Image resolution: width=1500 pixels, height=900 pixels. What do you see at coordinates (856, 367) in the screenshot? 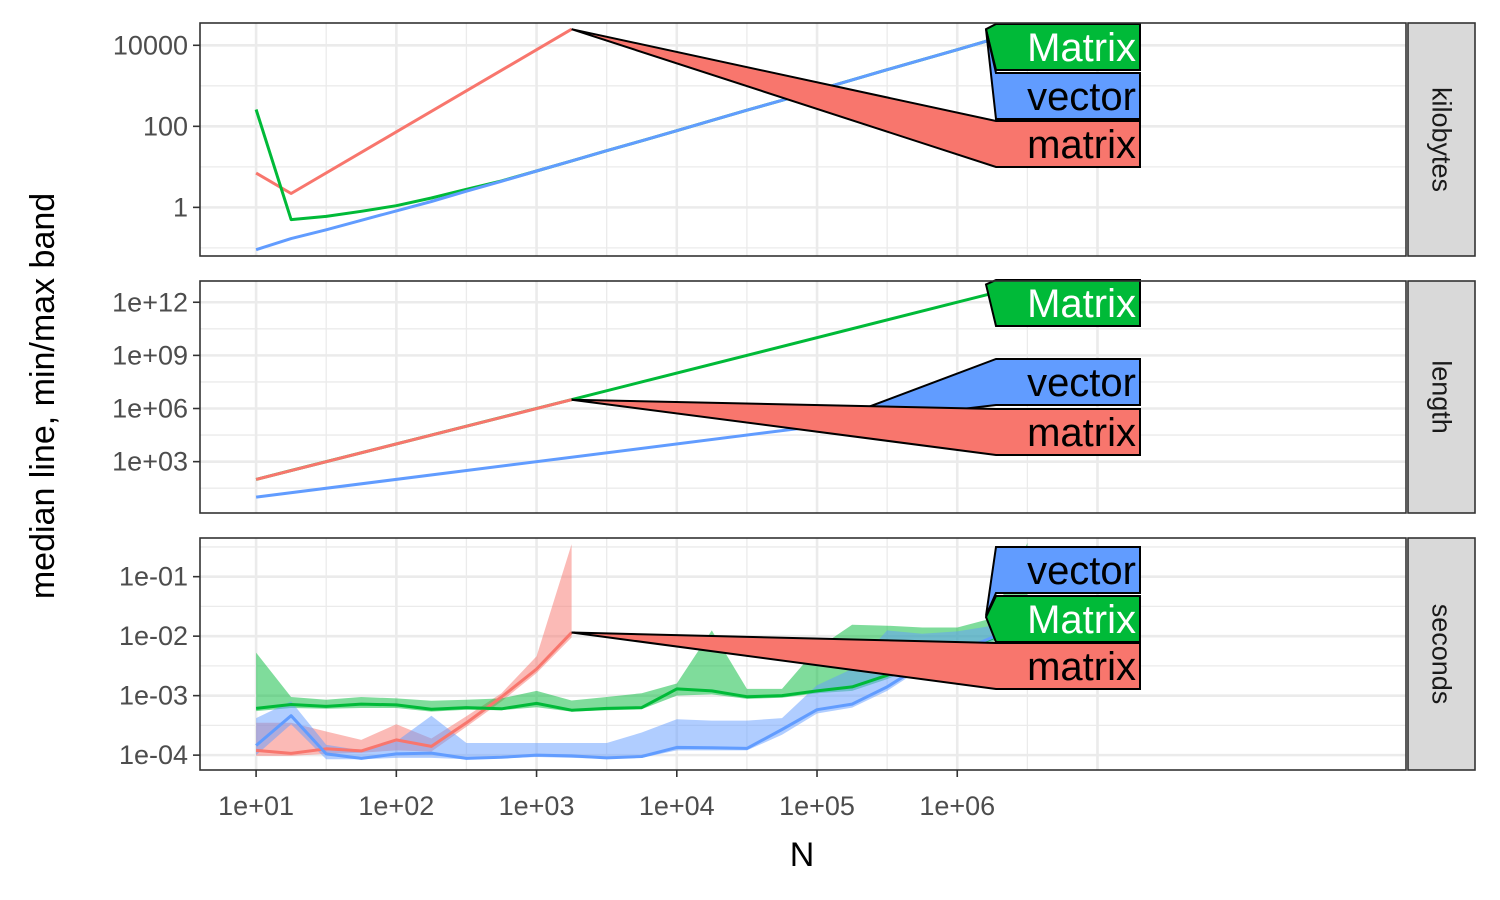
I see `direct-labels: Matrix vector matrix` at bounding box center [856, 367].